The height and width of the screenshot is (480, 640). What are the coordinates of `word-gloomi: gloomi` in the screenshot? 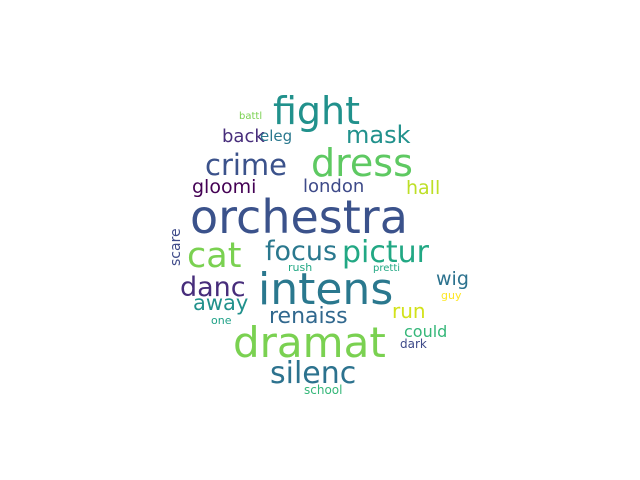 It's located at (224, 187).